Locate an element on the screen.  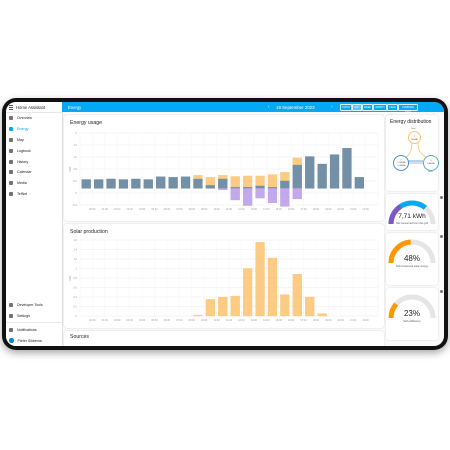
x-tick-label: 00:00 is located at coordinates (92, 320).